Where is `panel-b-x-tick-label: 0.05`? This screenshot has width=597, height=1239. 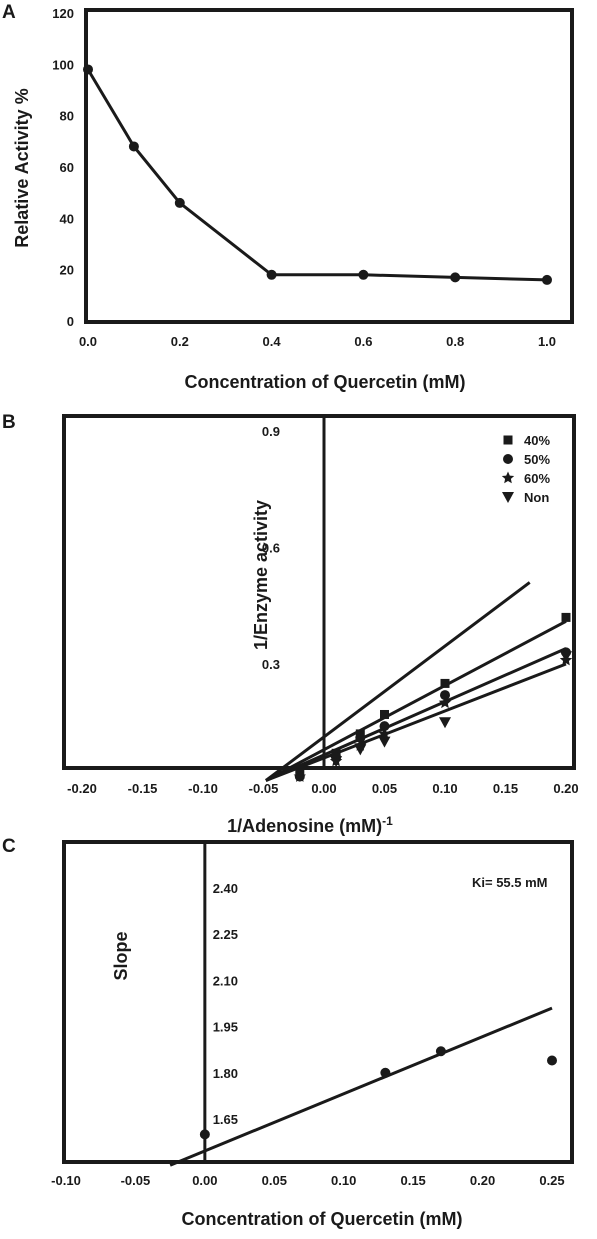
panel-b-x-tick-label: 0.05 is located at coordinates (384, 788).